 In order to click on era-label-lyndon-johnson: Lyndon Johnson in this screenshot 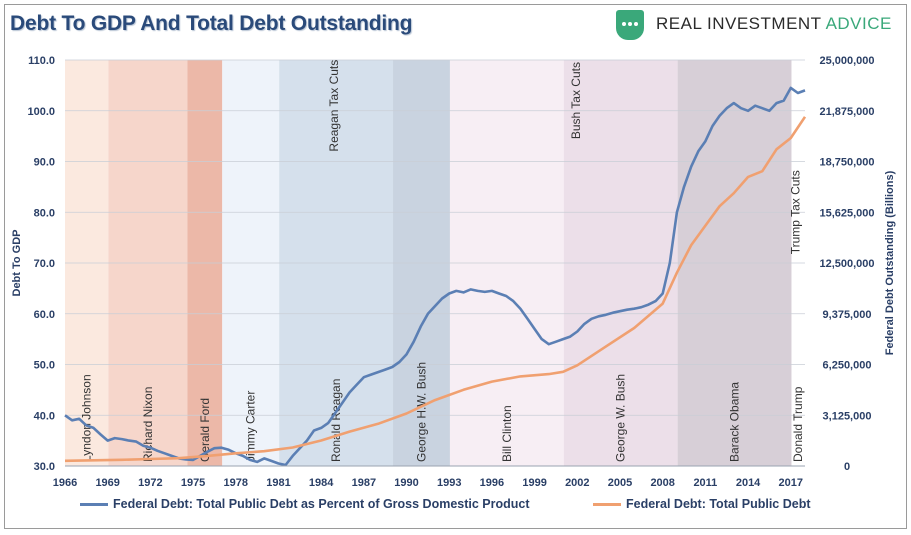, I will do `click(87, 418)`.